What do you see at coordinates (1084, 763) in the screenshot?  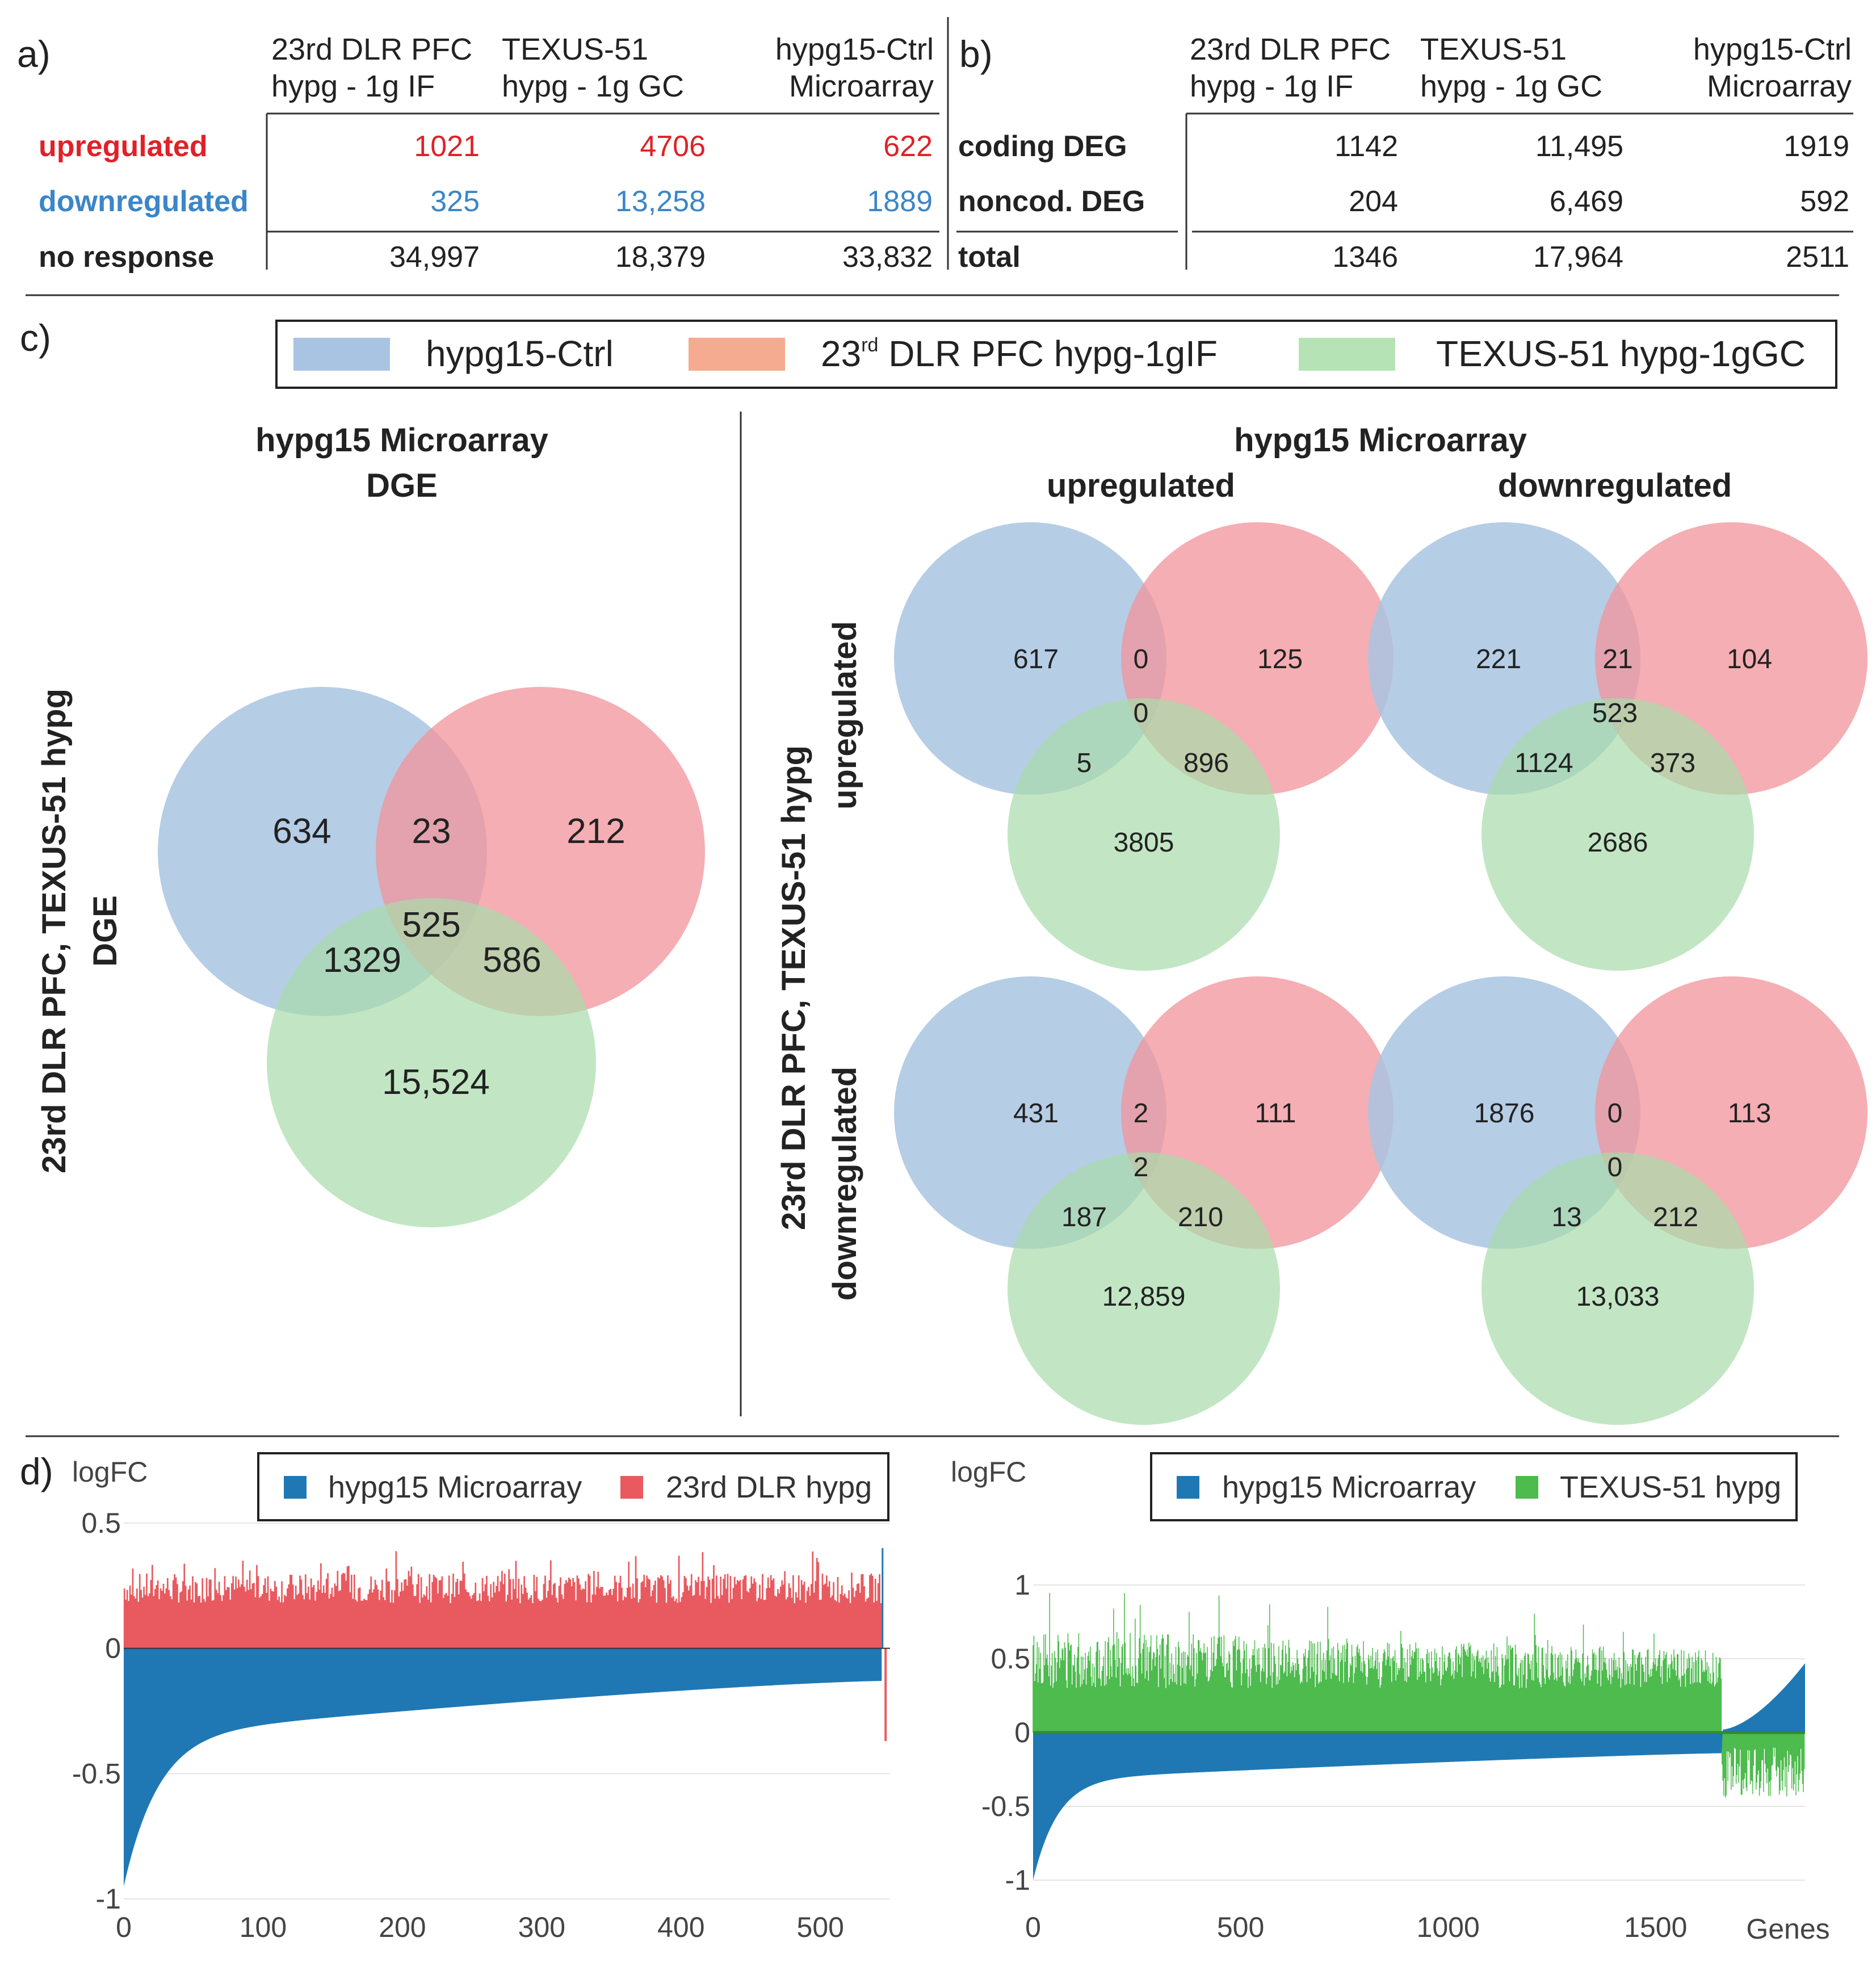 I see `venn-value: 5` at bounding box center [1084, 763].